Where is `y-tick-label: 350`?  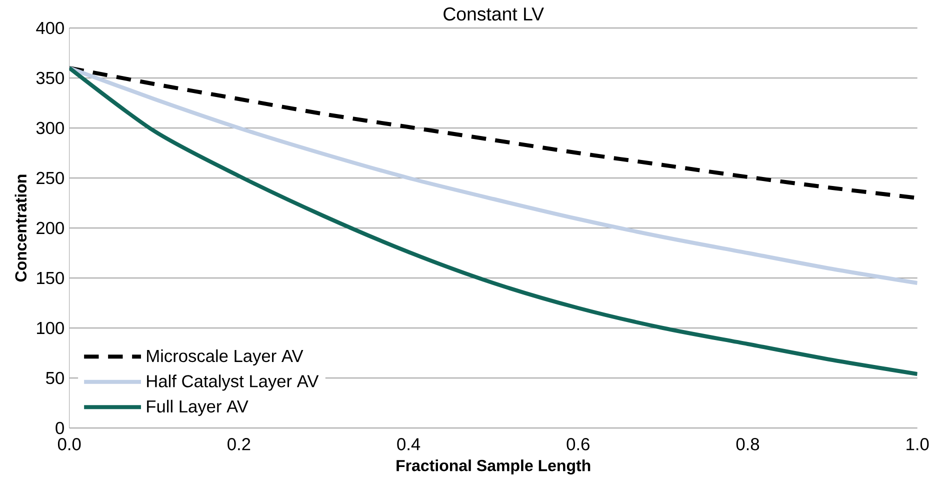
y-tick-label: 350 is located at coordinates (50, 78).